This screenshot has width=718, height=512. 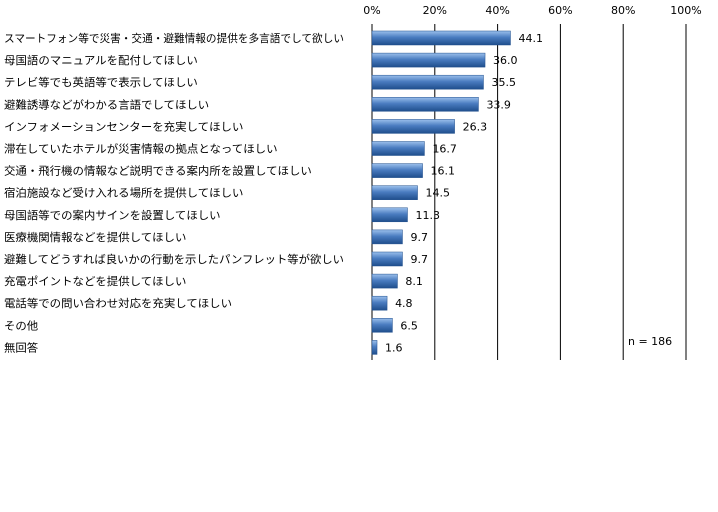 I want to click on category-label: 避難してどうすれば良いかの行動を示したパンフレット等が欲しい, so click(x=174, y=259).